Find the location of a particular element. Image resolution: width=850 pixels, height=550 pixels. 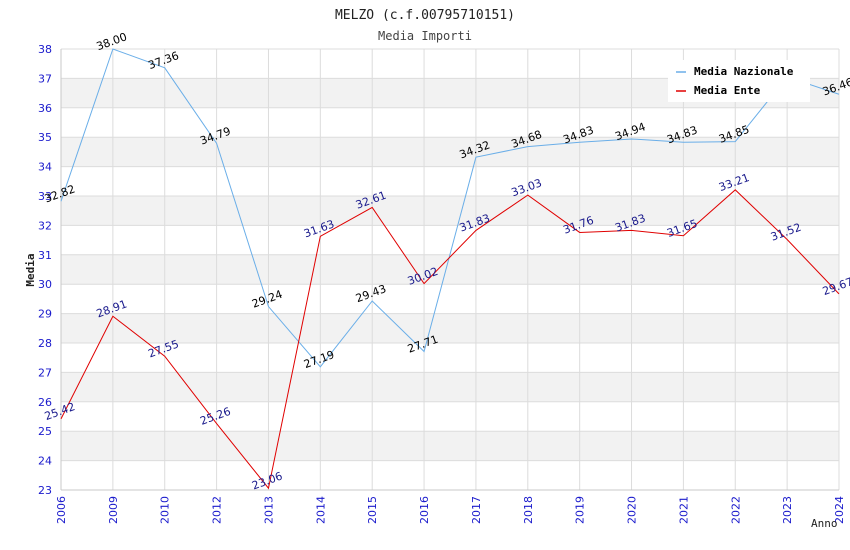

data-label: 37.36 is located at coordinates (164, 60).